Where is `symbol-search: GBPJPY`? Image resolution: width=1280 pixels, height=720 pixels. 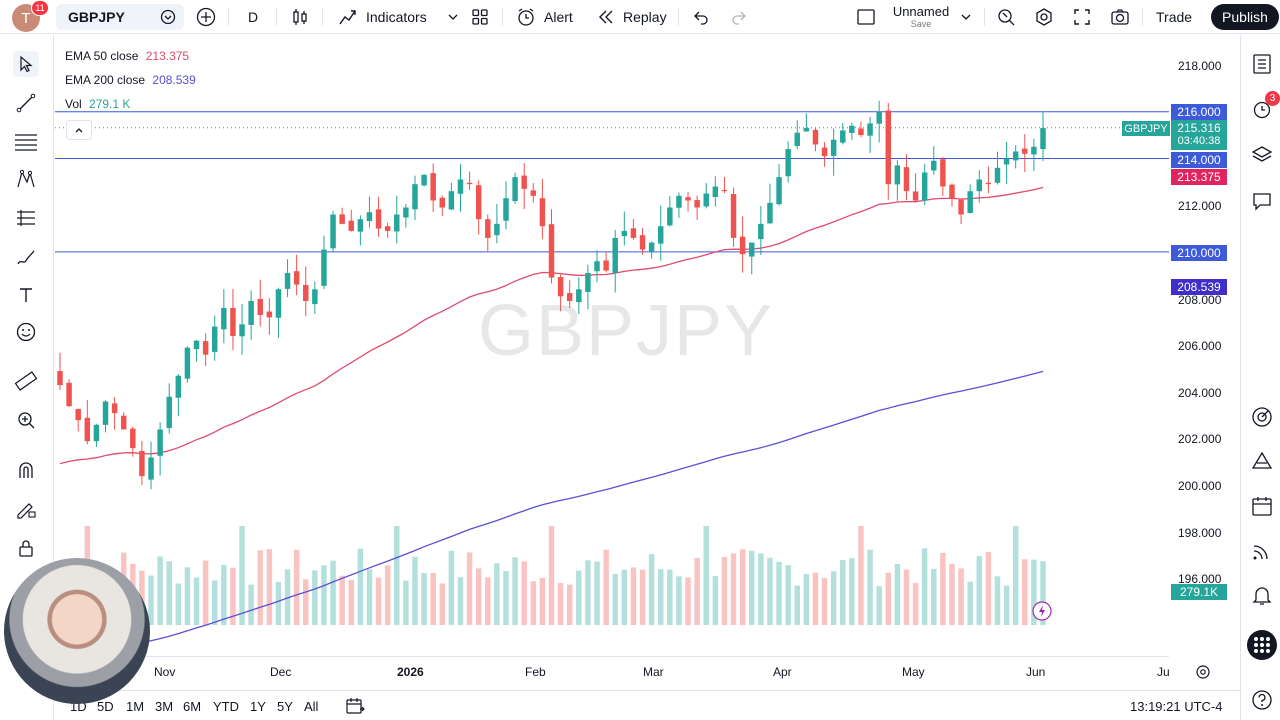 symbol-search: GBPJPY is located at coordinates (120, 17).